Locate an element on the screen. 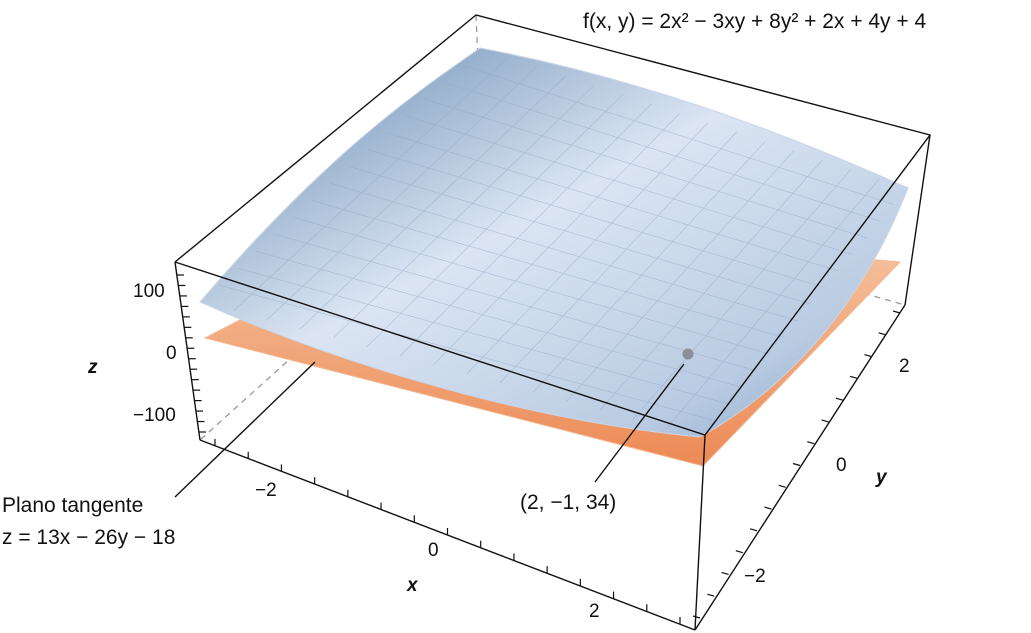 This screenshot has height=633, width=1031. chart-title: f(x, y) = 2x² − 3xy + 8y² + 2x + 4y + 4 is located at coordinates (755, 21).